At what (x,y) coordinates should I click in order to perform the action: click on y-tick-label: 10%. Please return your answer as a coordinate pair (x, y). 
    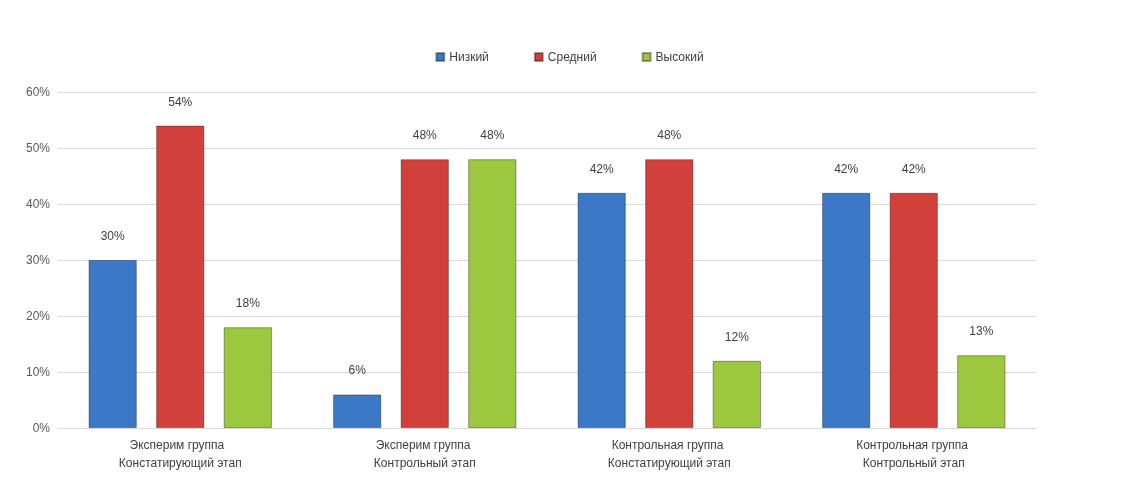
    Looking at the image, I should click on (38, 372).